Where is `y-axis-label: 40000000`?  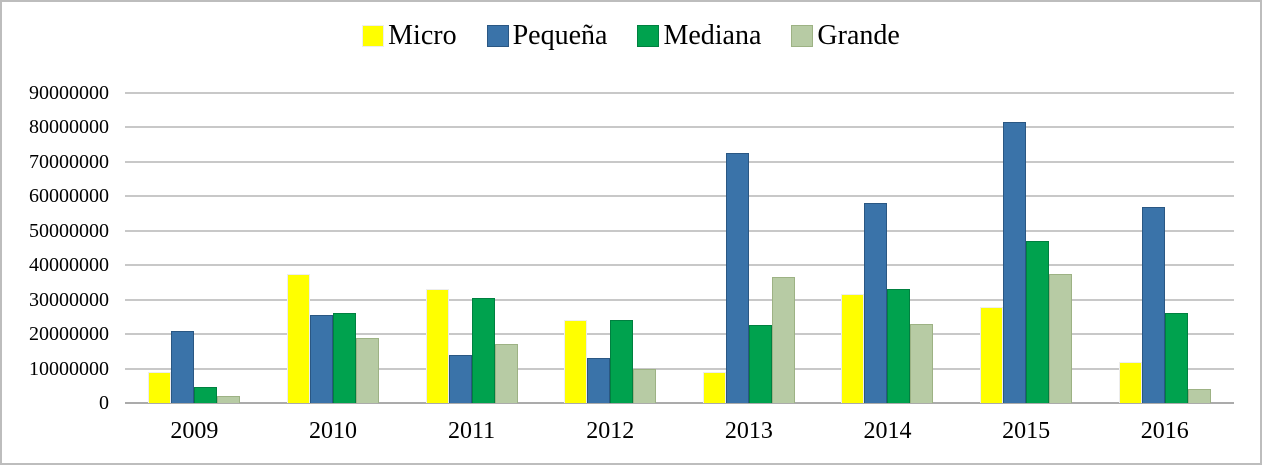
y-axis-label: 40000000 is located at coordinates (69, 265).